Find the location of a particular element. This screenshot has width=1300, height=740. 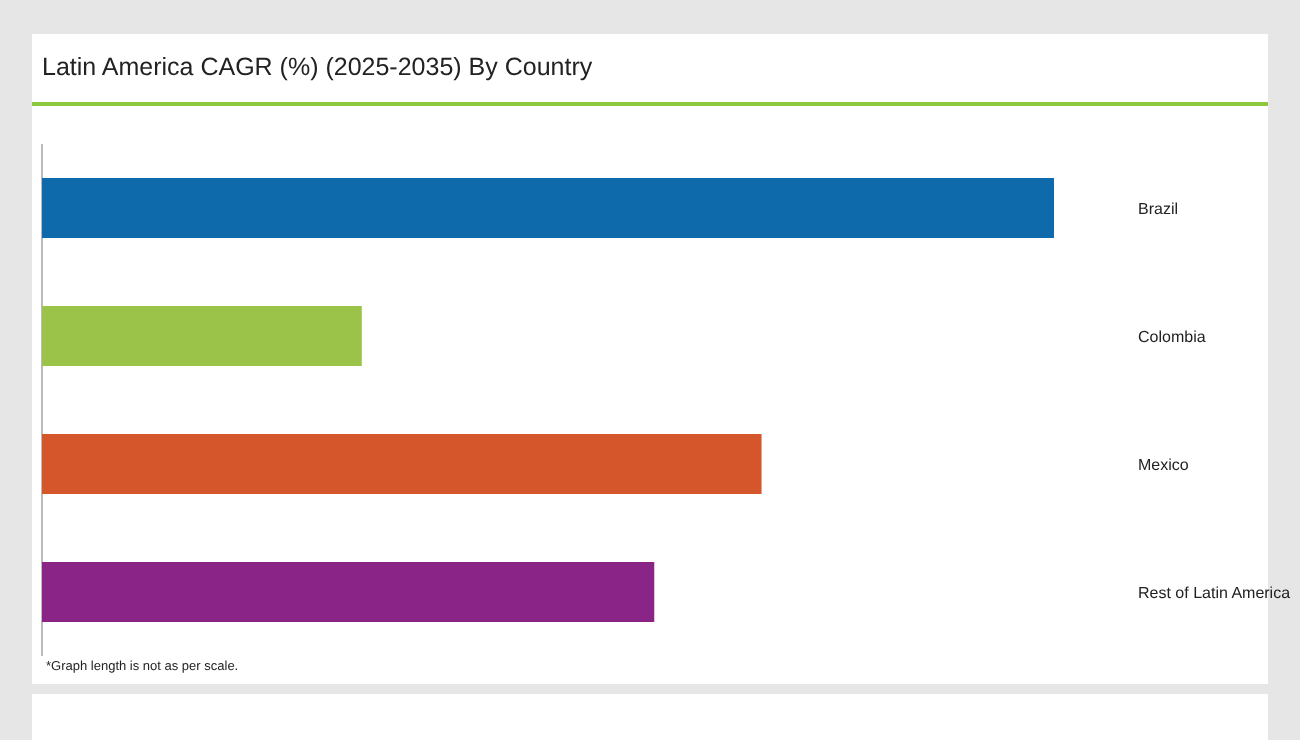

y-tick-label: Colombia is located at coordinates (1172, 336).